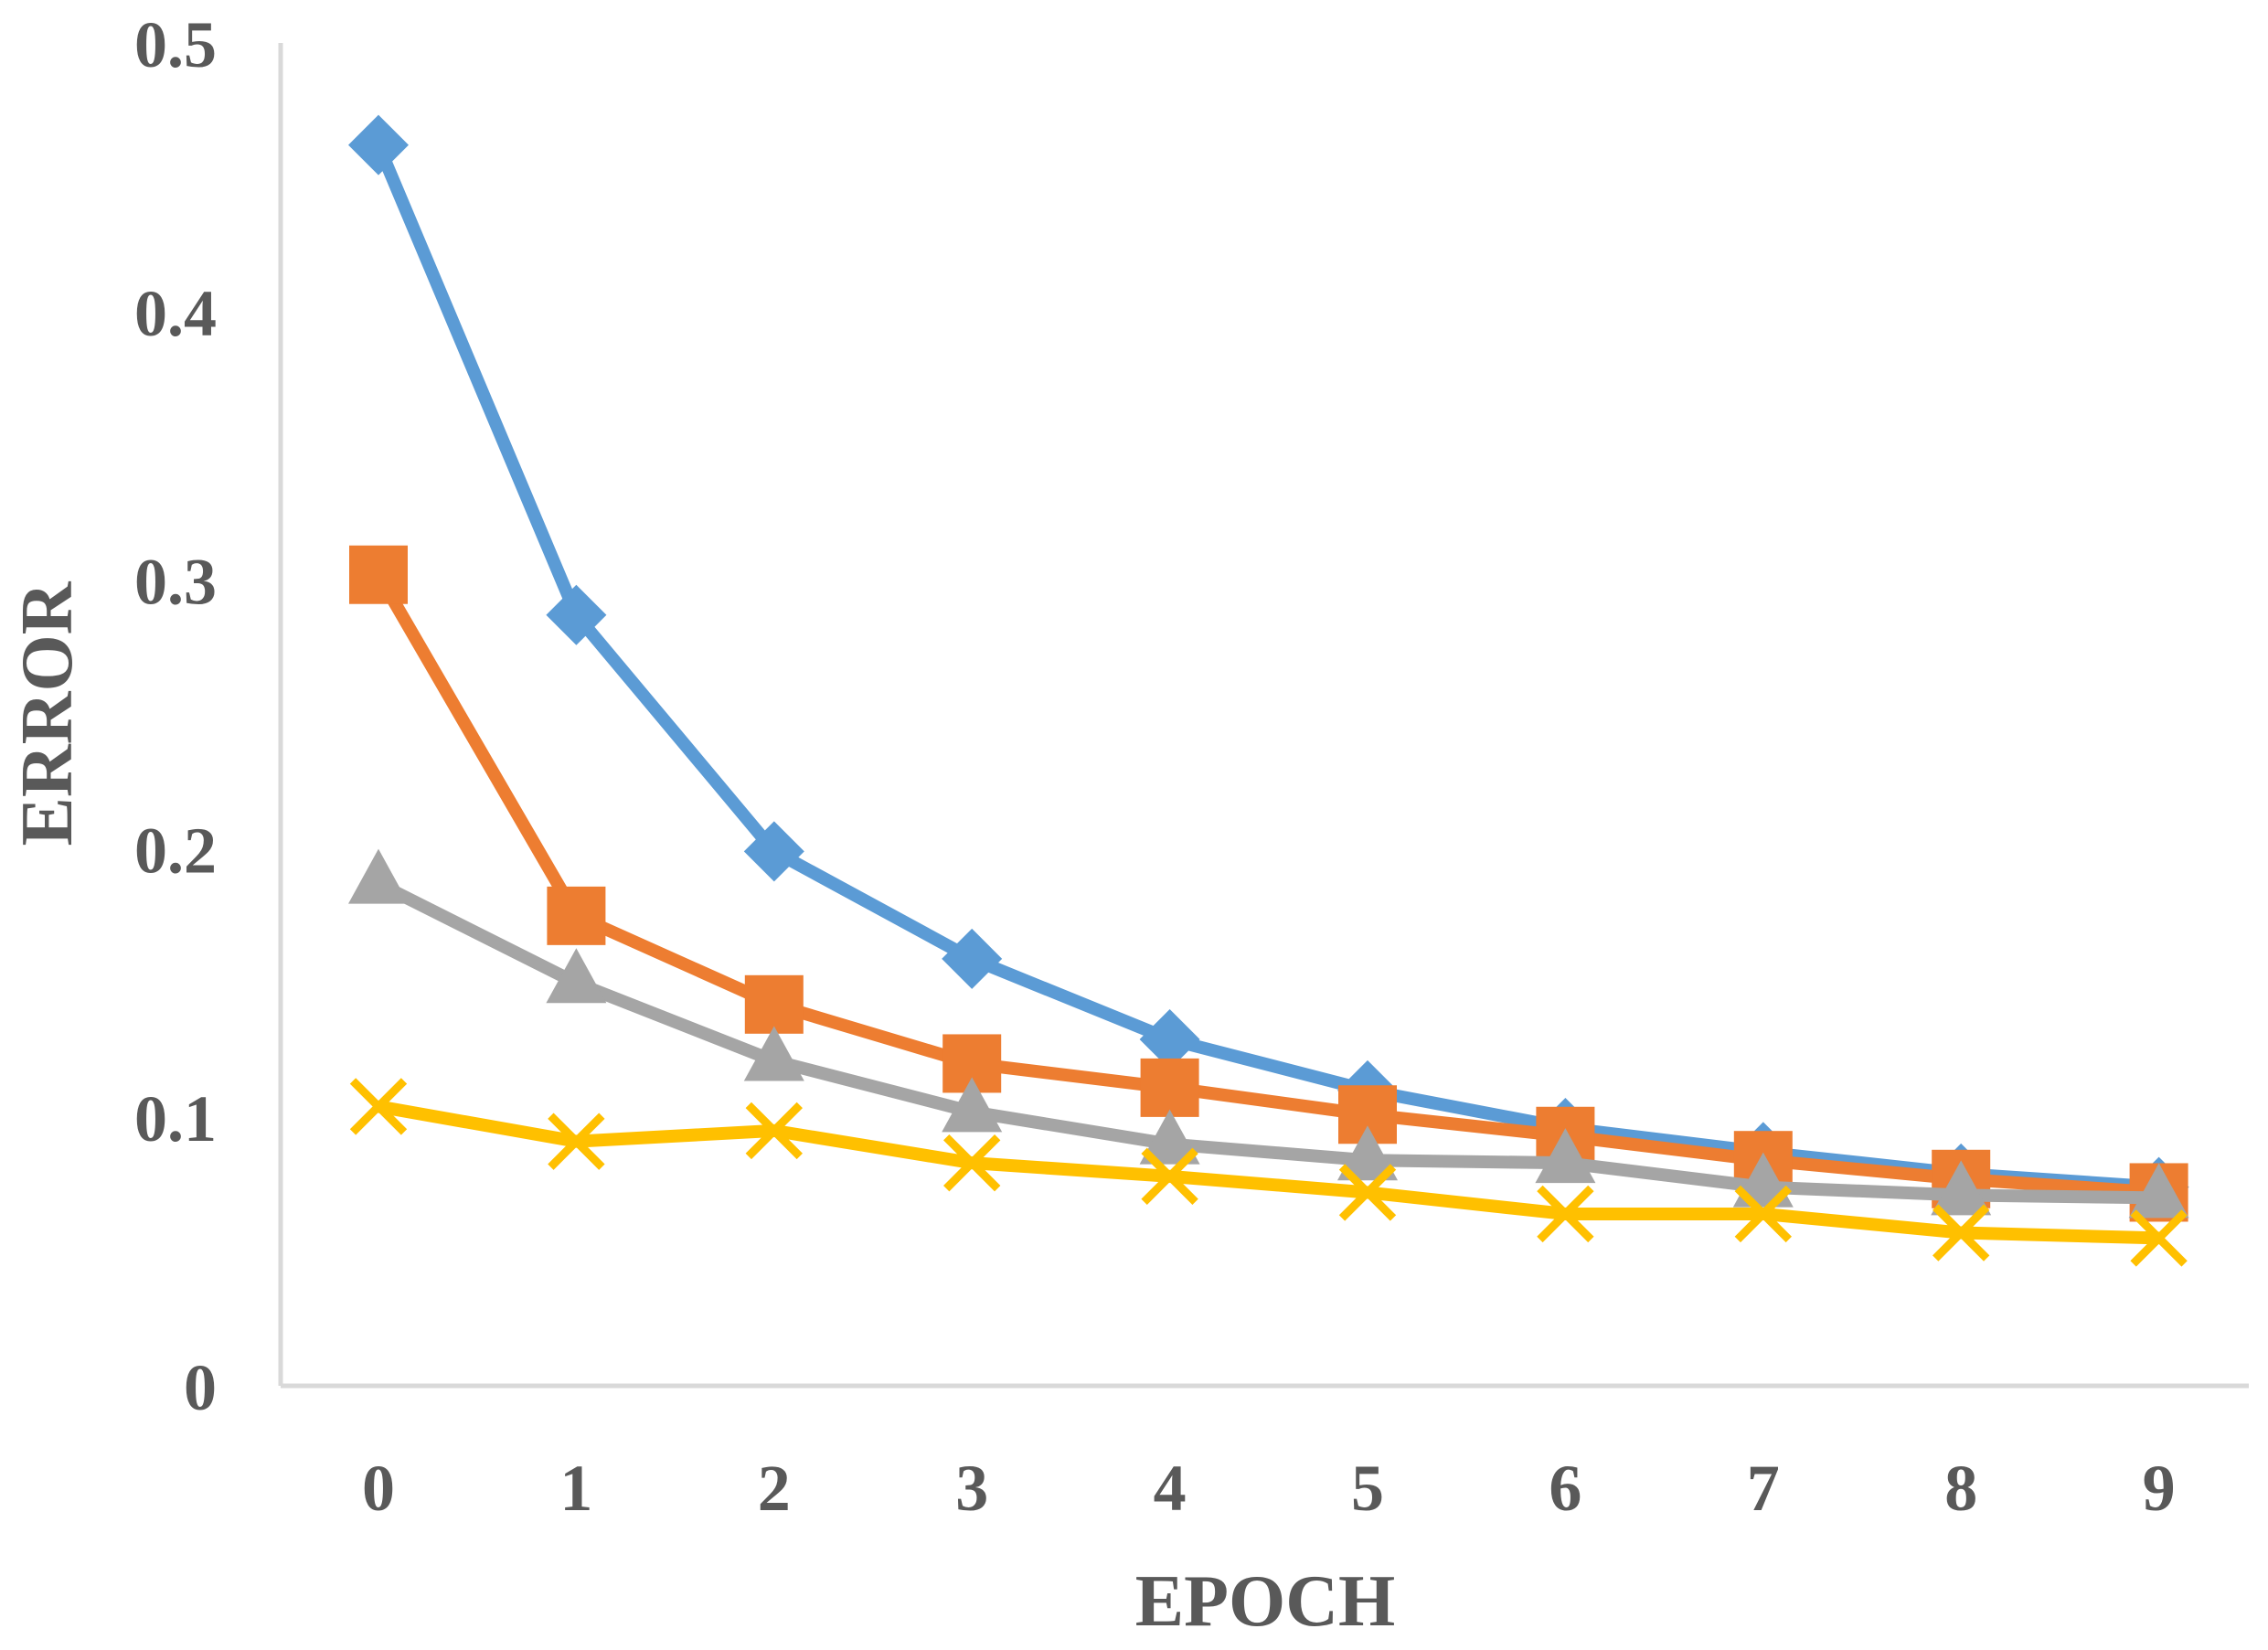 The image size is (2268, 1650). I want to click on x-tick-label: 7, so click(1763, 1489).